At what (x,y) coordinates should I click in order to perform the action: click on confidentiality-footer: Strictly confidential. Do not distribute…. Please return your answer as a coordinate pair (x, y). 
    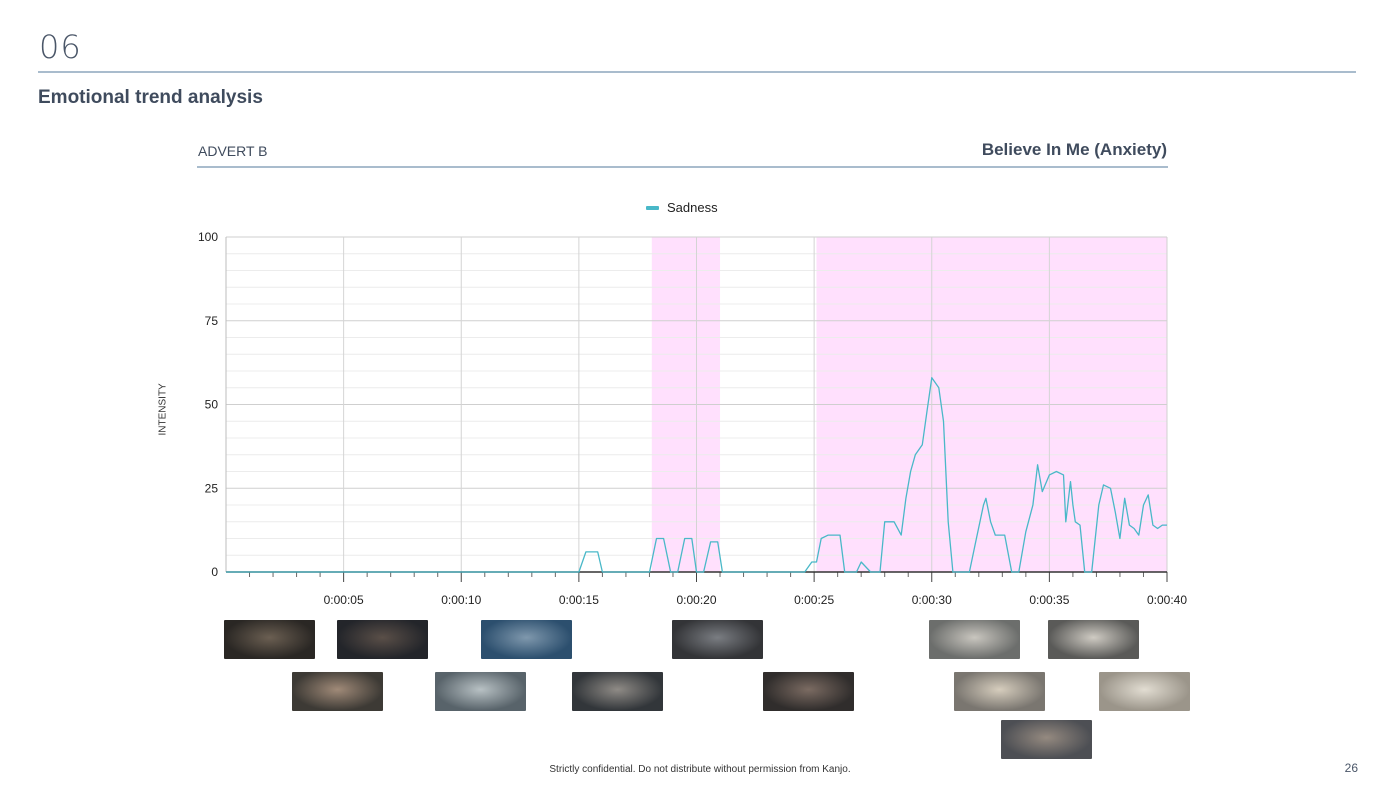
    Looking at the image, I should click on (700, 769).